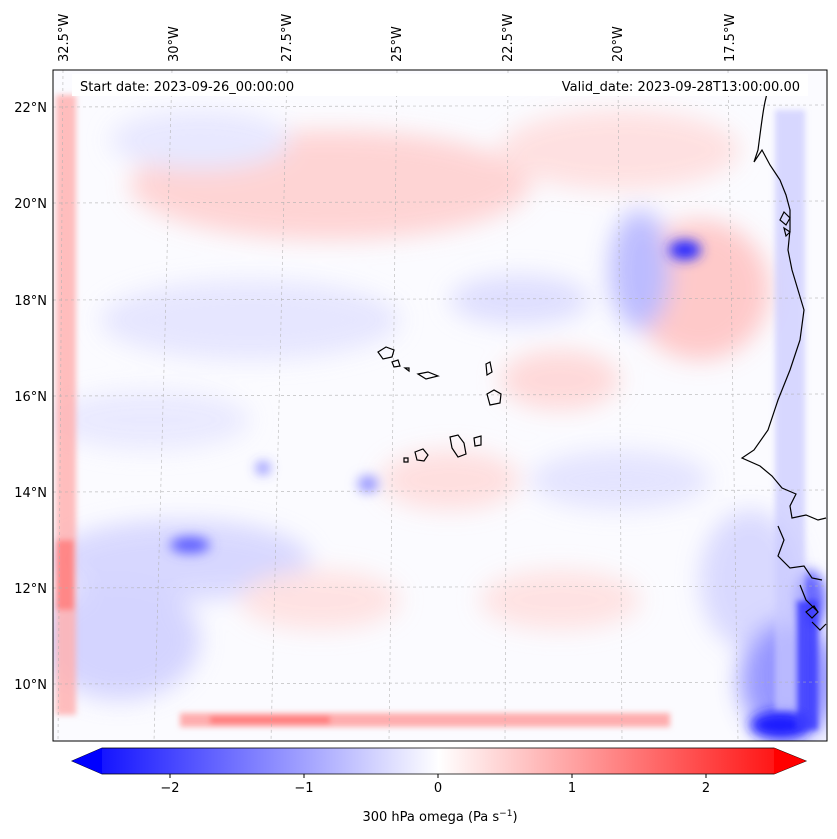 The image size is (837, 839). Describe the element at coordinates (187, 87) in the screenshot. I see `start-date-label: Start date: 2023-09-26_00:00:00` at that location.